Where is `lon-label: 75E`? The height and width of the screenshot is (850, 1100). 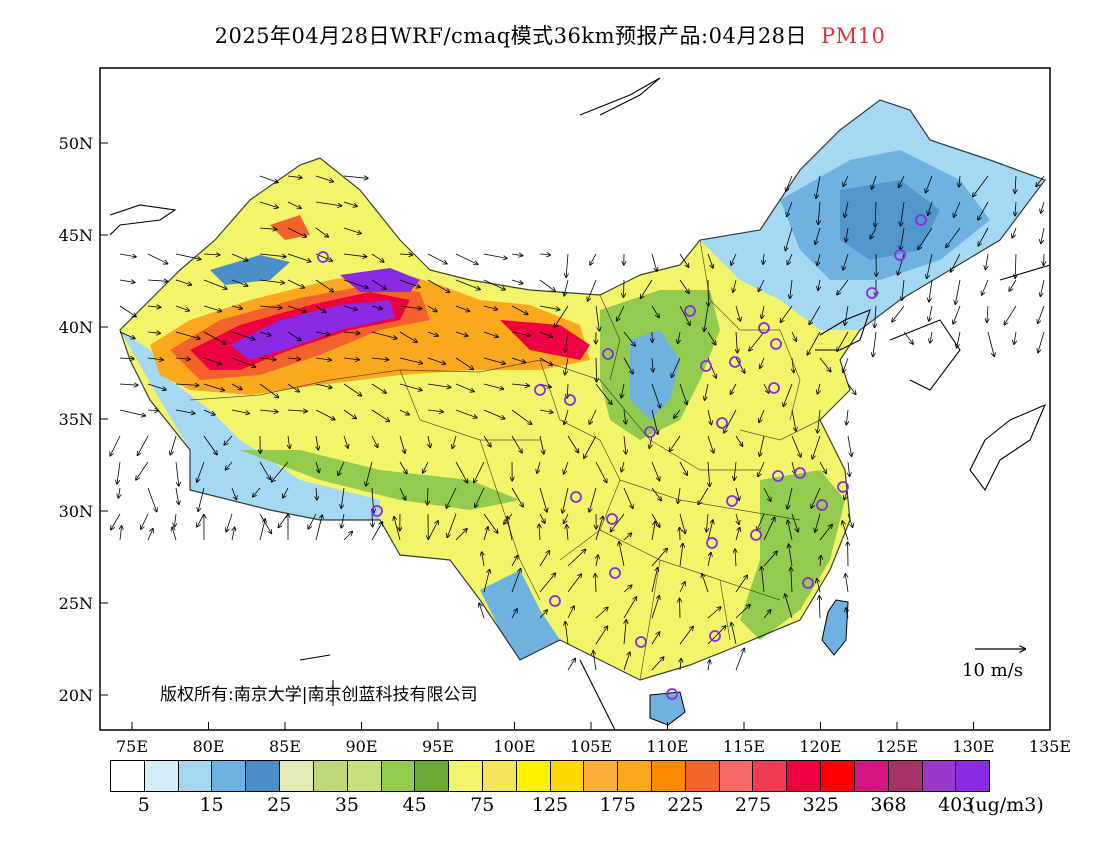
lon-label: 75E is located at coordinates (132, 746).